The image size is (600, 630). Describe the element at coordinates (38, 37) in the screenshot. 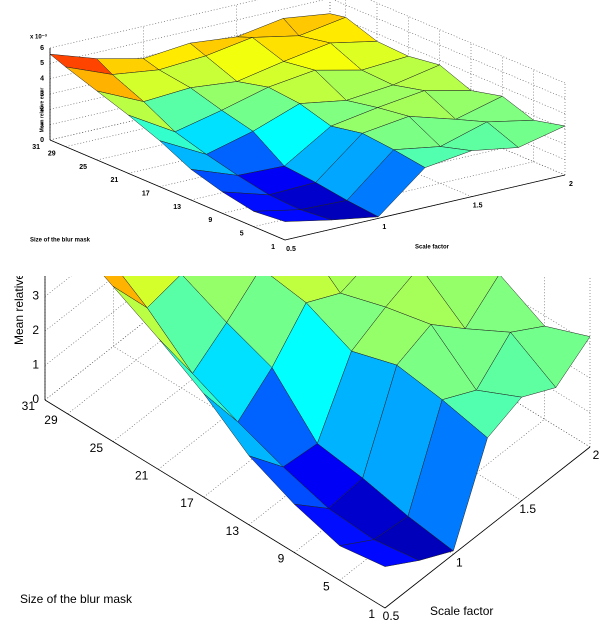

I see `z-scale-label: x 10⁻³` at that location.